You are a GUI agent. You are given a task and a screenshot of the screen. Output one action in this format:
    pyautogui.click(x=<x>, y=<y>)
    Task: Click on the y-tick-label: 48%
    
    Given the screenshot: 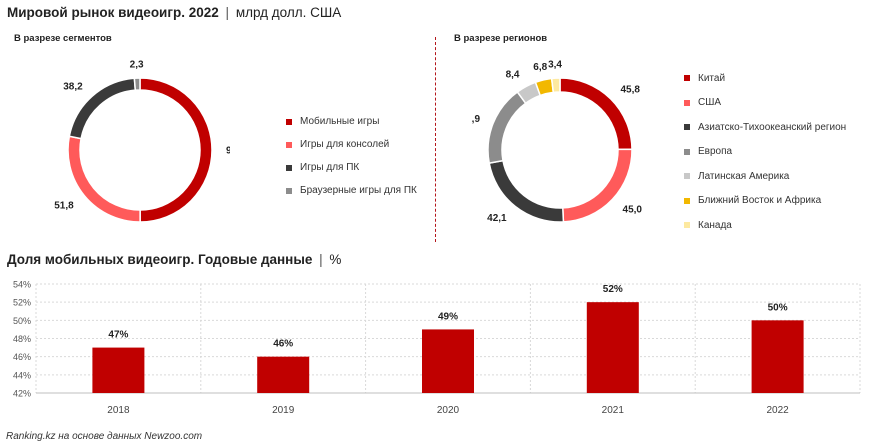 What is the action you would take?
    pyautogui.click(x=22, y=339)
    